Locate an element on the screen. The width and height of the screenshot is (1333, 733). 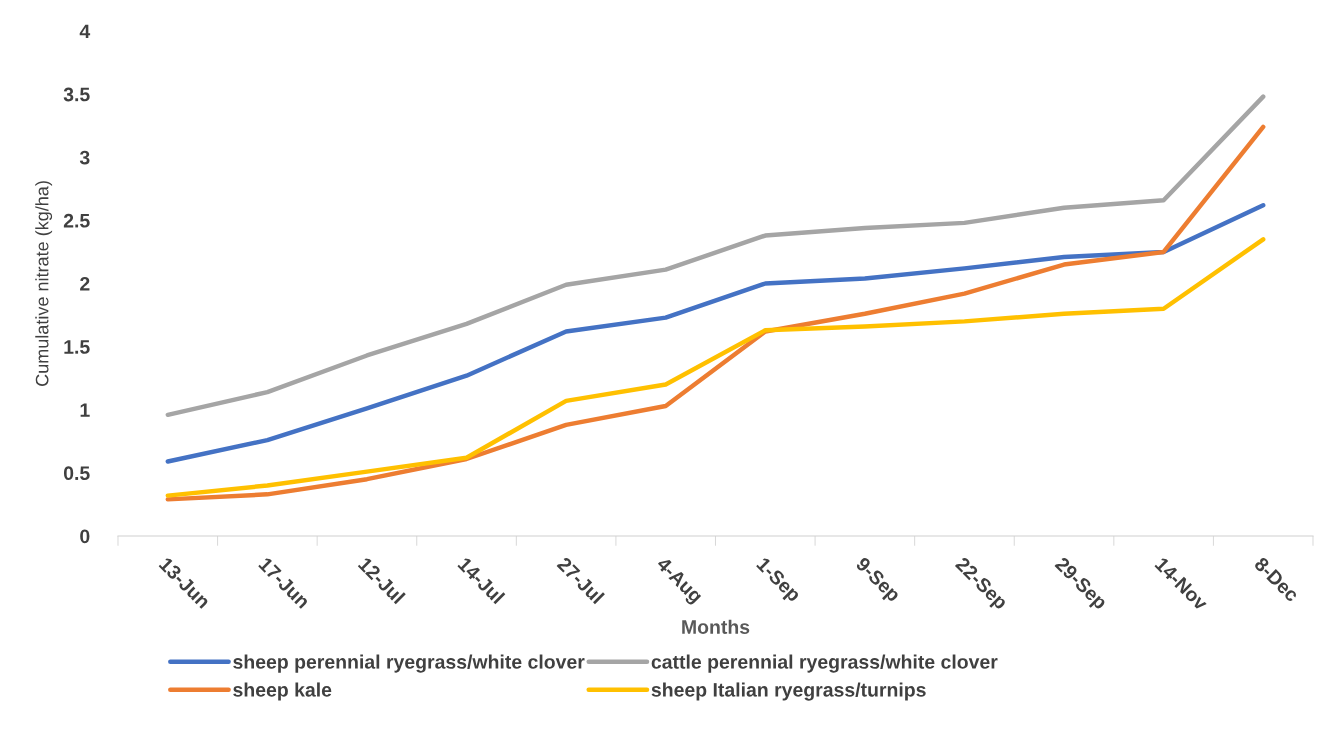
y-tick-label: 0.5 is located at coordinates (76, 473).